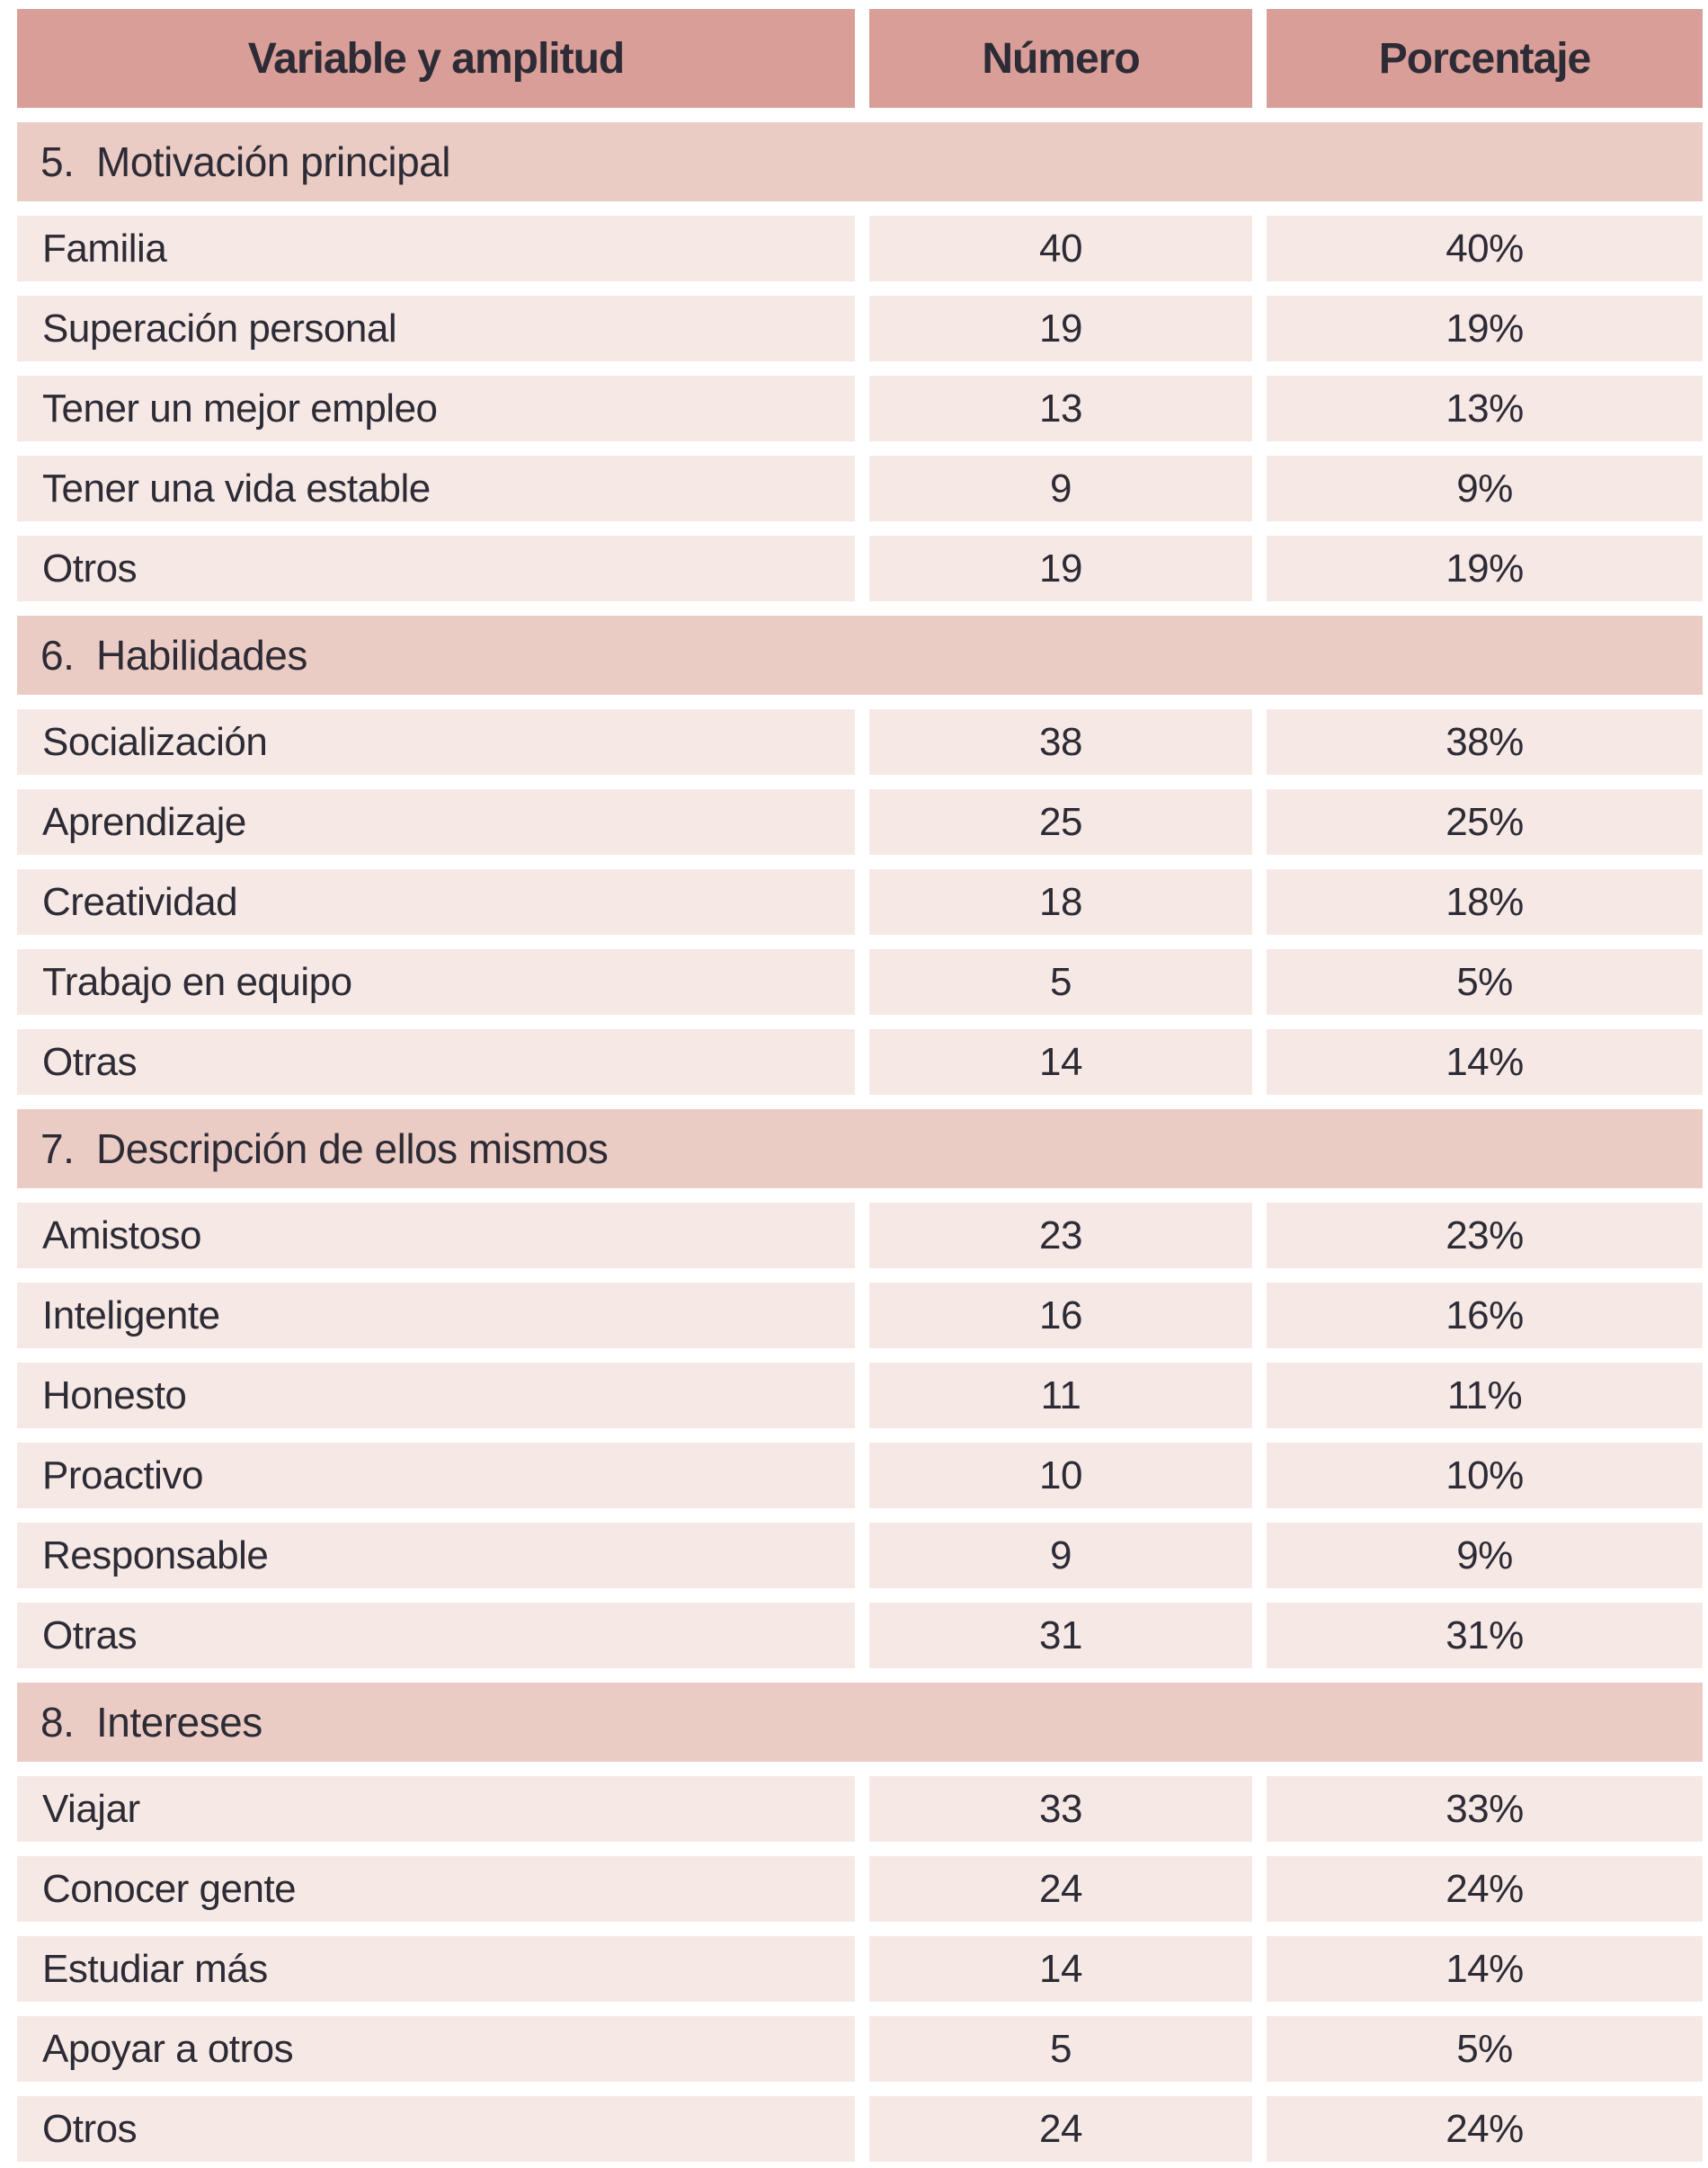 The image size is (1708, 2168). I want to click on variable-cell: Creatividad, so click(436, 902).